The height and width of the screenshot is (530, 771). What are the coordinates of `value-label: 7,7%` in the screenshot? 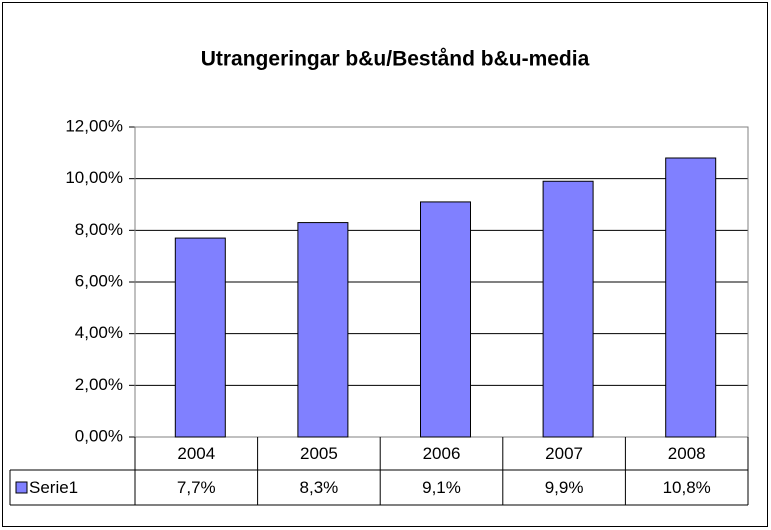 It's located at (196, 487).